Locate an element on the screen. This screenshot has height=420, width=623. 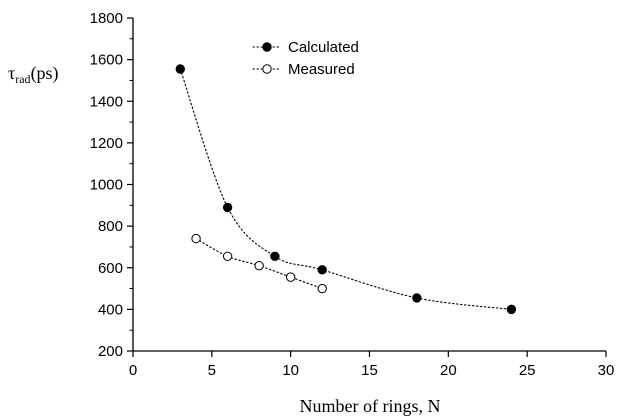
y-axis-title-subscript: rad is located at coordinates (22, 79).